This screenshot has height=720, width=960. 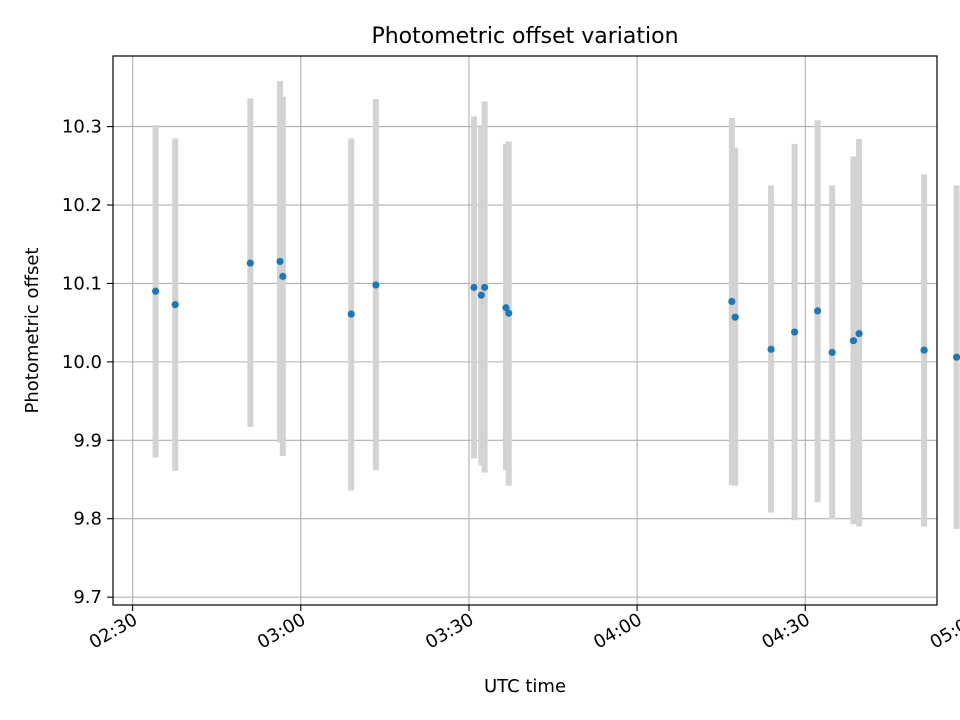 What do you see at coordinates (87, 440) in the screenshot?
I see `y-tick-label: 9.9` at bounding box center [87, 440].